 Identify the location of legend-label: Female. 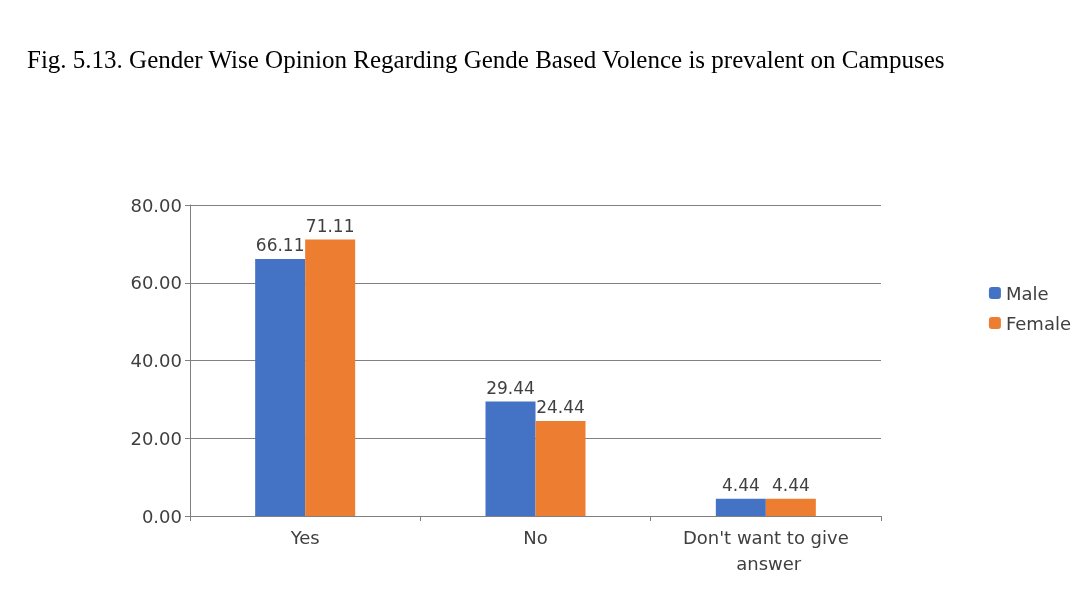
(1038, 323).